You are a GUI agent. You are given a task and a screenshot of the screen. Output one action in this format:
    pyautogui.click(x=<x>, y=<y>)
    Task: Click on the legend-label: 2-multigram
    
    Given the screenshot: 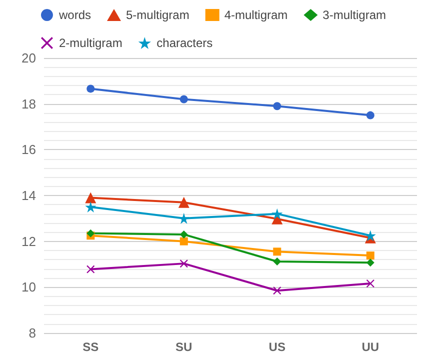 What is the action you would take?
    pyautogui.click(x=90, y=43)
    